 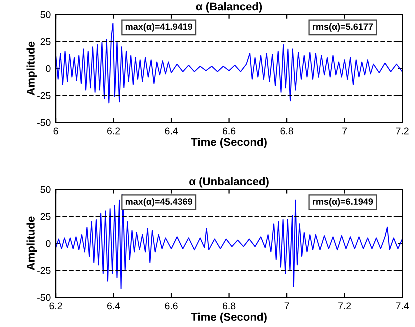 I want to click on annotation: max(α)=41.9419, so click(x=159, y=27).